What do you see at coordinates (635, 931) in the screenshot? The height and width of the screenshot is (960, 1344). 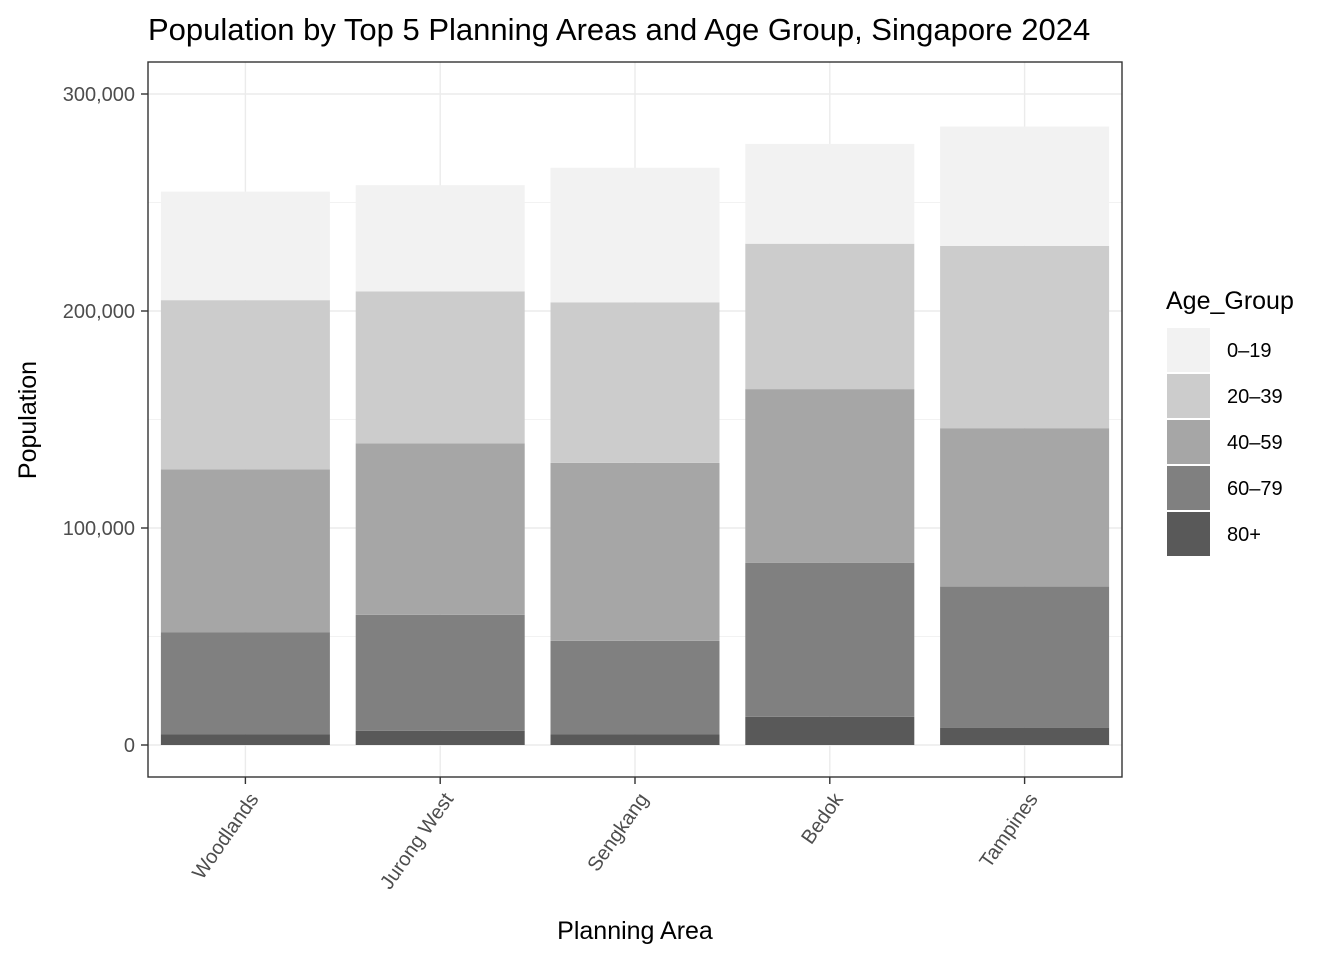 I see `x-axis-title: Planning Area` at bounding box center [635, 931].